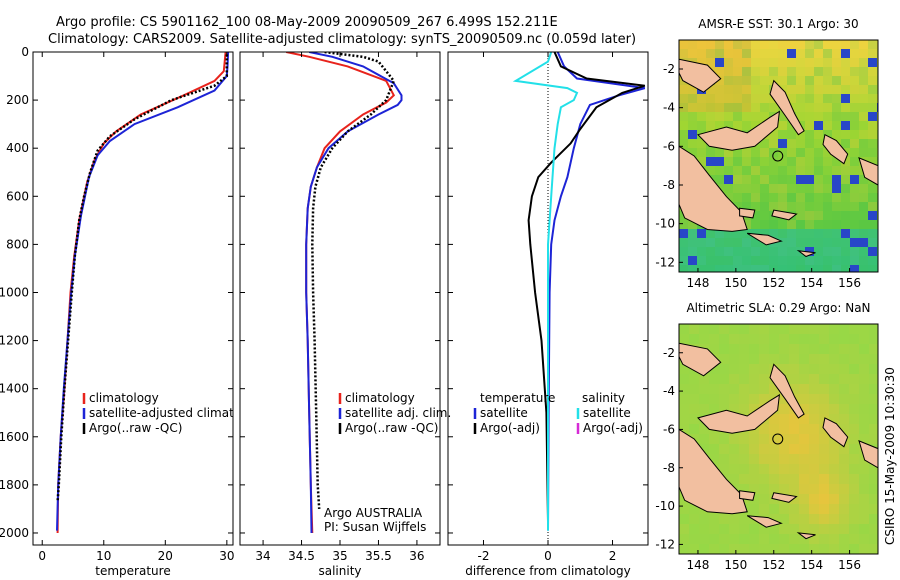  What do you see at coordinates (373, 513) in the screenshot?
I see `annotation-argo-program: Argo AUSTRALIA` at bounding box center [373, 513].